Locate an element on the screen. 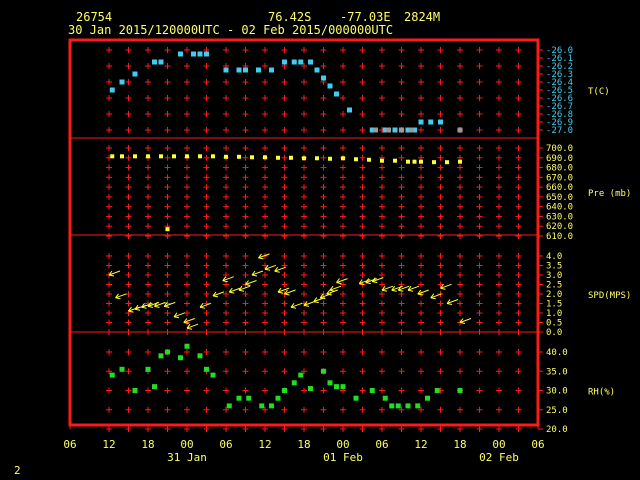 This screenshot has width=640, height=480. panel-label: T(C) is located at coordinates (599, 92).